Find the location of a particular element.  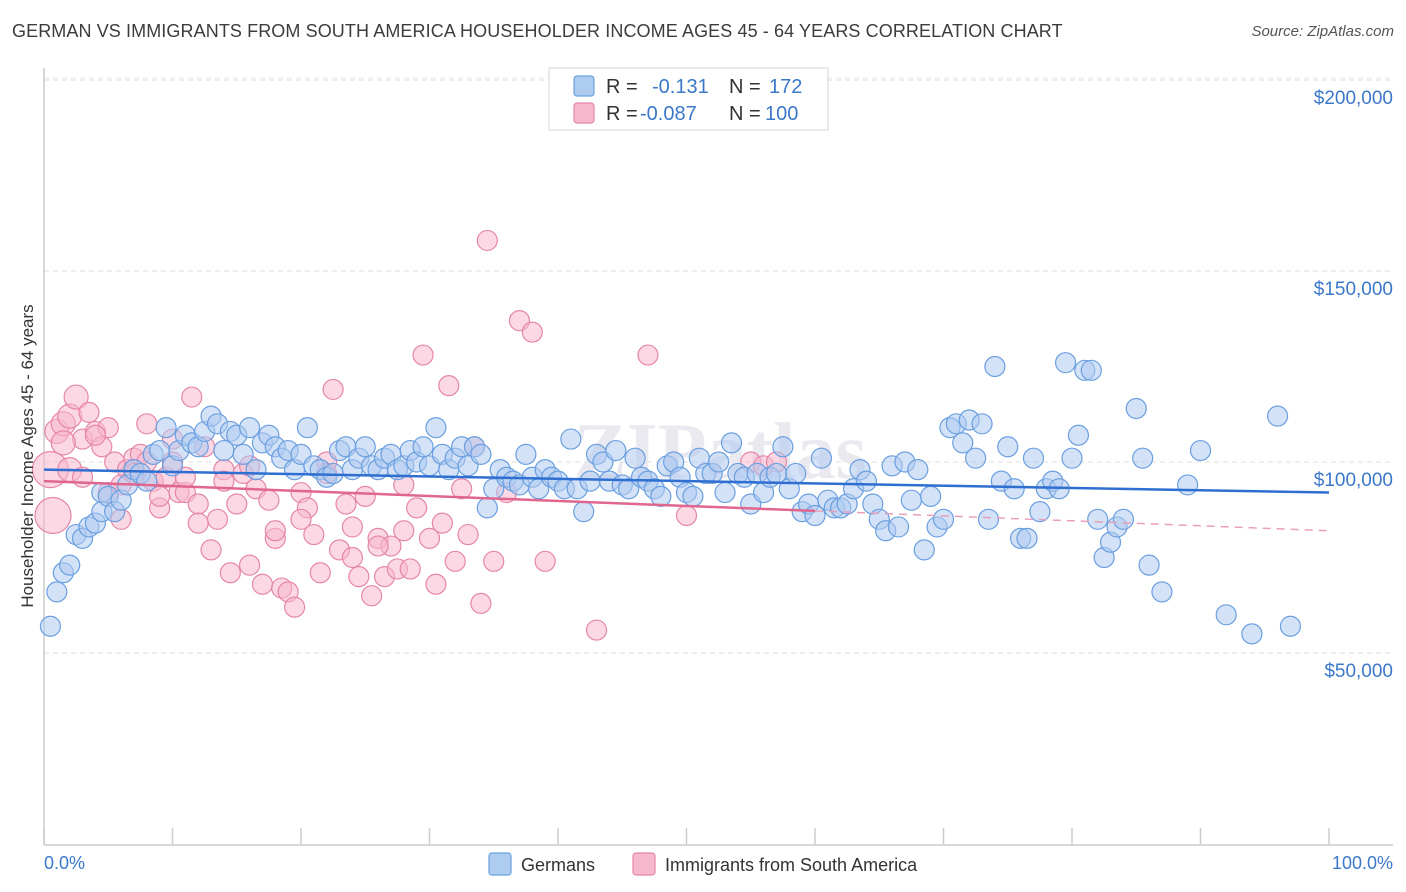

bottom-legend-swatch-immigrants is located at coordinates (644, 864).